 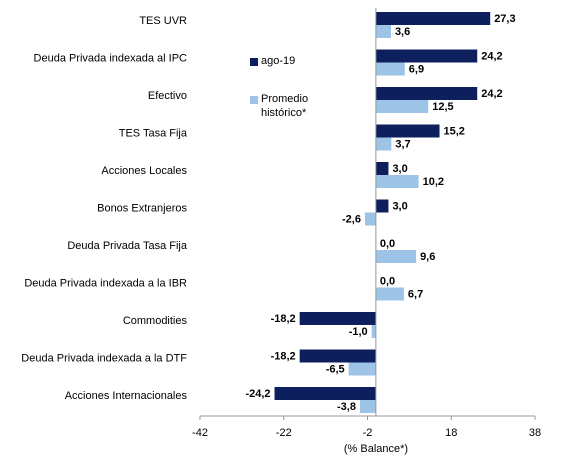 I want to click on x-axis-label: (% Balance*), so click(x=376, y=449).